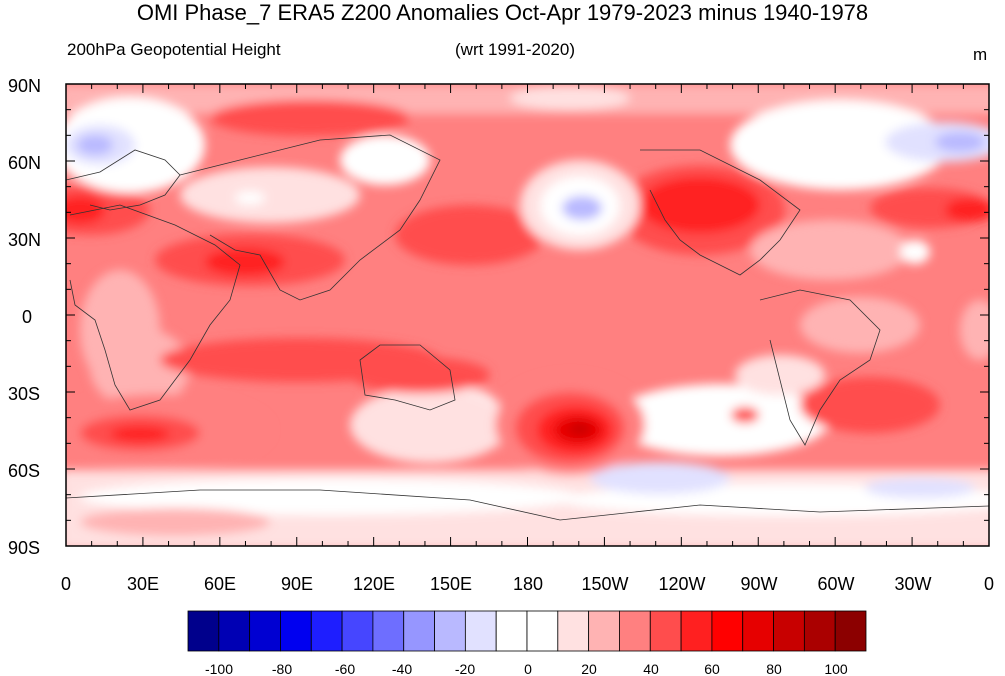 The height and width of the screenshot is (676, 1005). What do you see at coordinates (515, 49) in the screenshot?
I see `reference-period-subtitle: (wrt 1991-2020)` at bounding box center [515, 49].